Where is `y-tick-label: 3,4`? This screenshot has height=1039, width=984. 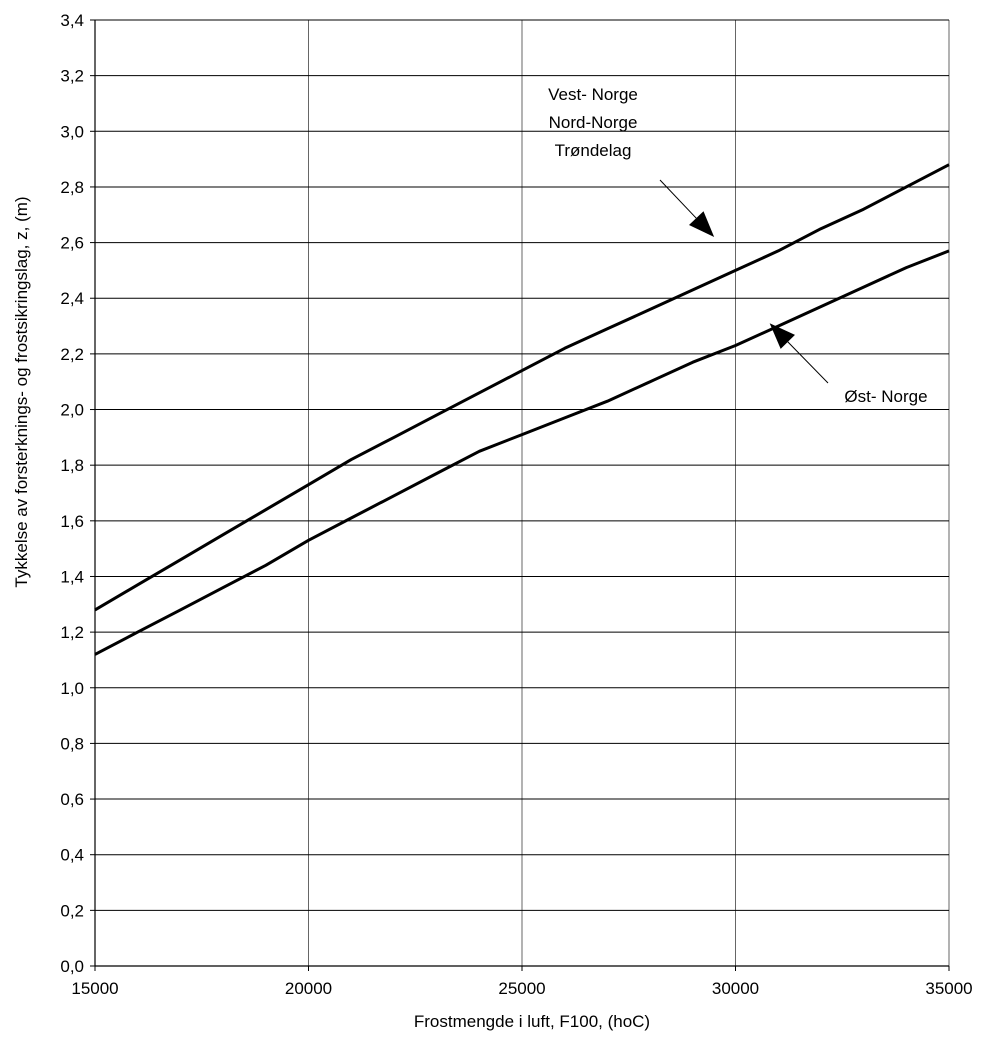 y-tick-label: 3,4 is located at coordinates (72, 20).